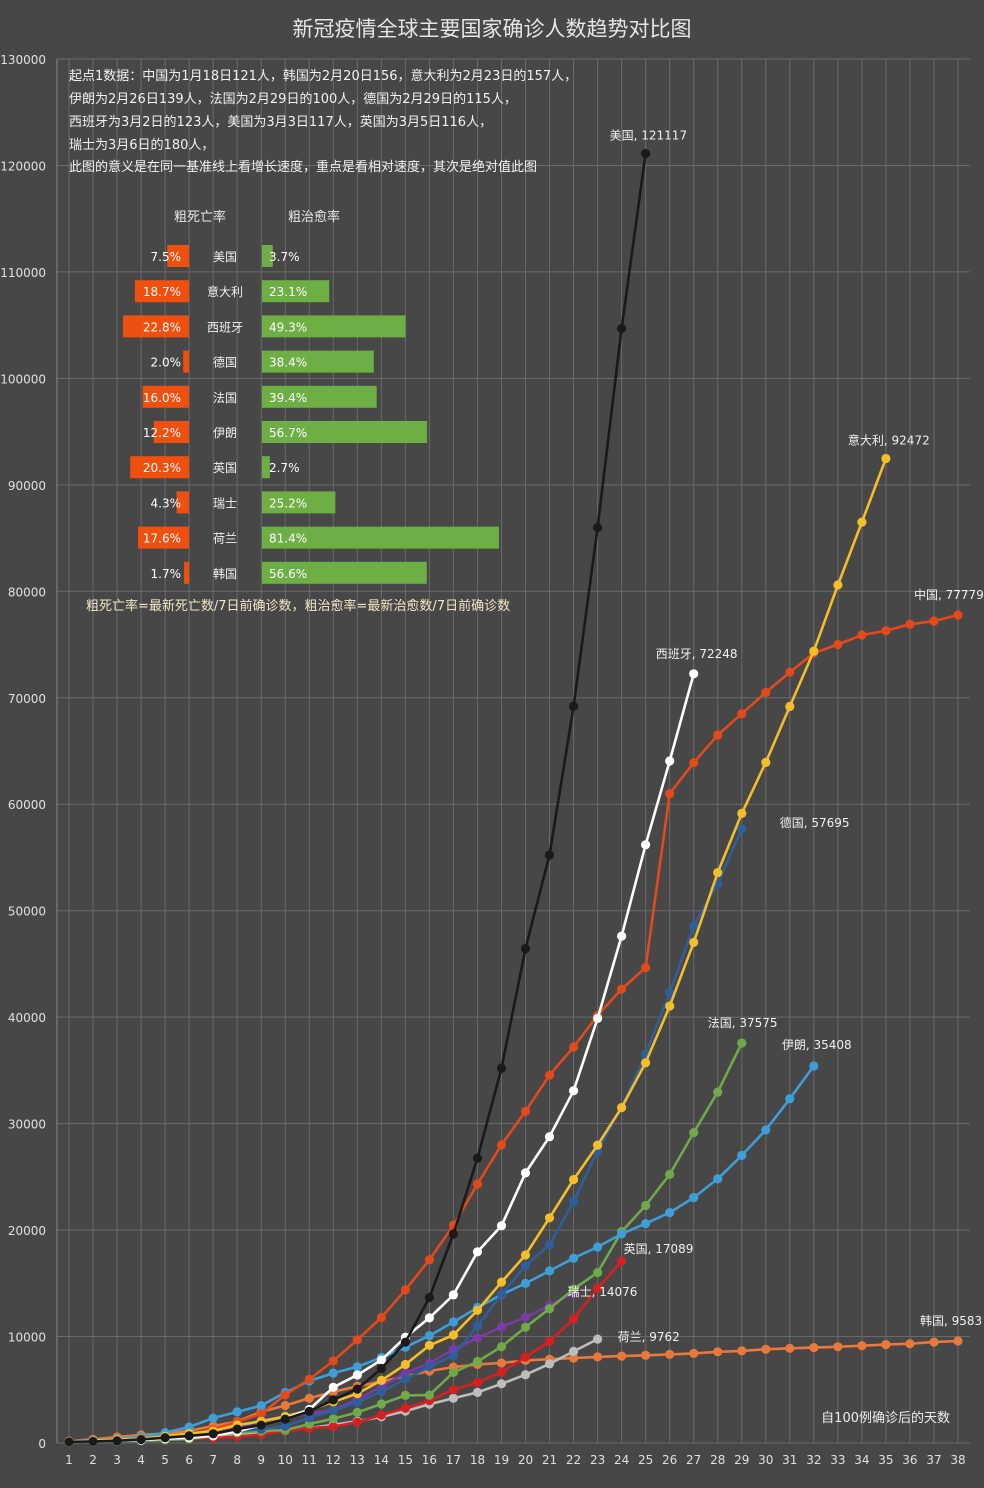 This screenshot has height=1488, width=984. What do you see at coordinates (27, 592) in the screenshot?
I see `y-tick-label: 80000` at bounding box center [27, 592].